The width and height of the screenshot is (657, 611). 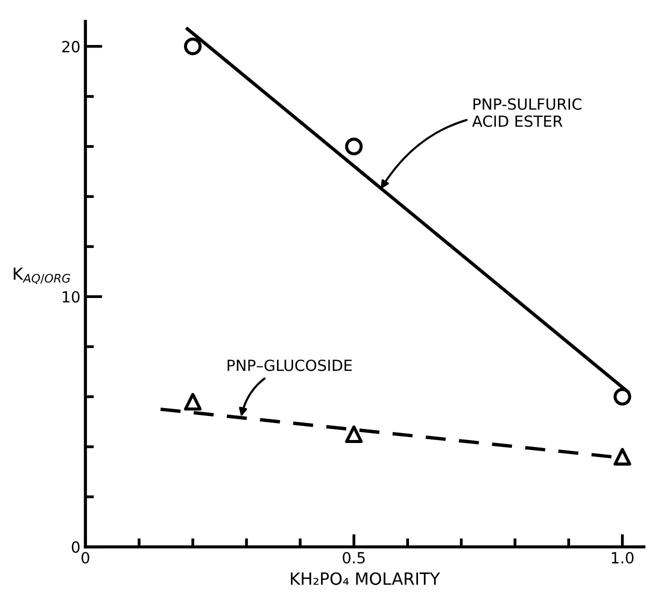 I want to click on x-tick-label: 0.5, so click(x=353, y=558).